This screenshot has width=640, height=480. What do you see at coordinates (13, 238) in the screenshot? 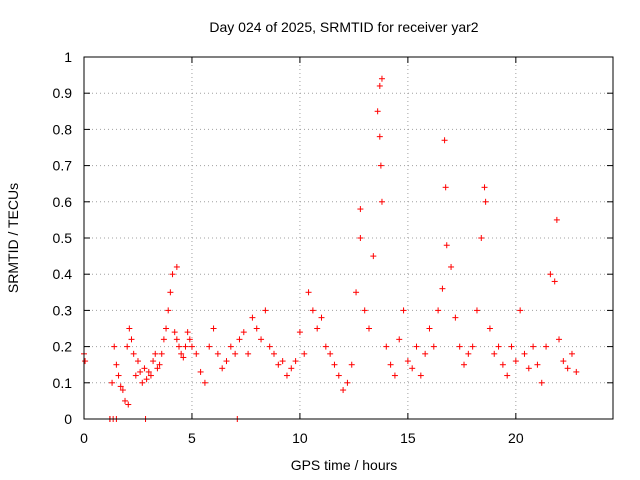
I see `y-axis-title: SRMTID / TECUs` at bounding box center [13, 238].